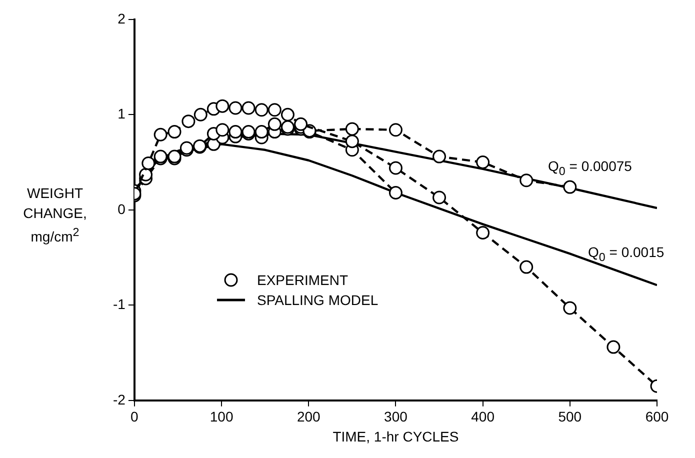 The width and height of the screenshot is (695, 458). I want to click on legend-label: EXPERIMENT, so click(302, 280).